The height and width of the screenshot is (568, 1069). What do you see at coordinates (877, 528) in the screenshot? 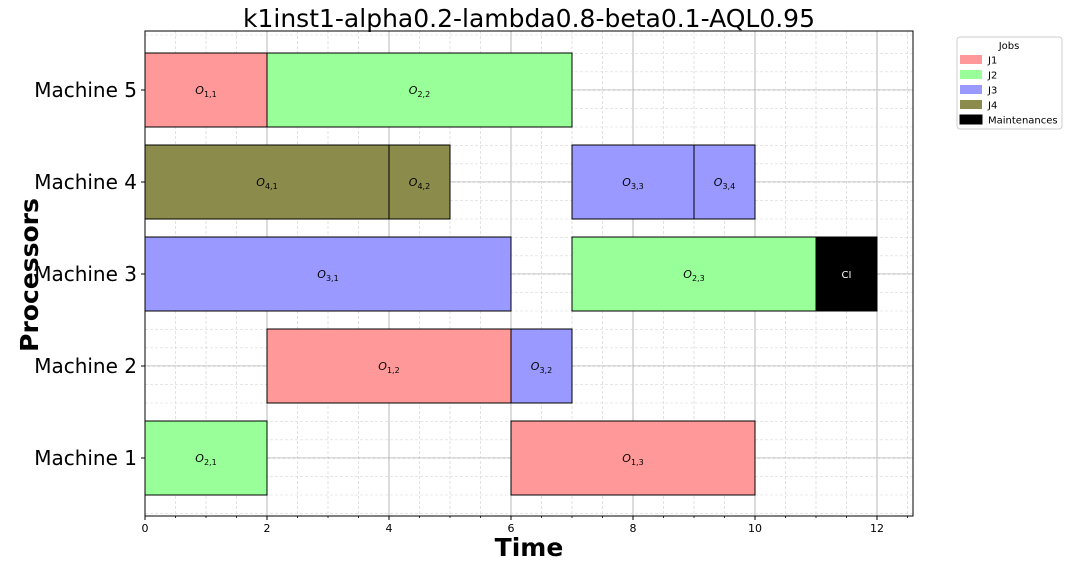
I see `x-tick-label: 12` at bounding box center [877, 528].